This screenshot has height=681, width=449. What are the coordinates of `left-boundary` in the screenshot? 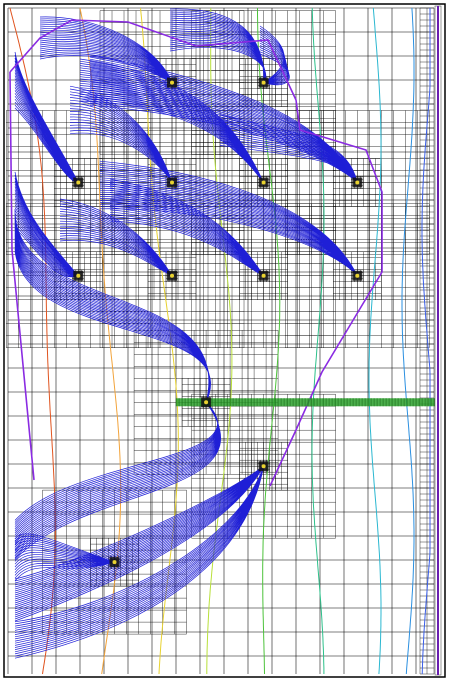 It's located at (22, 276).